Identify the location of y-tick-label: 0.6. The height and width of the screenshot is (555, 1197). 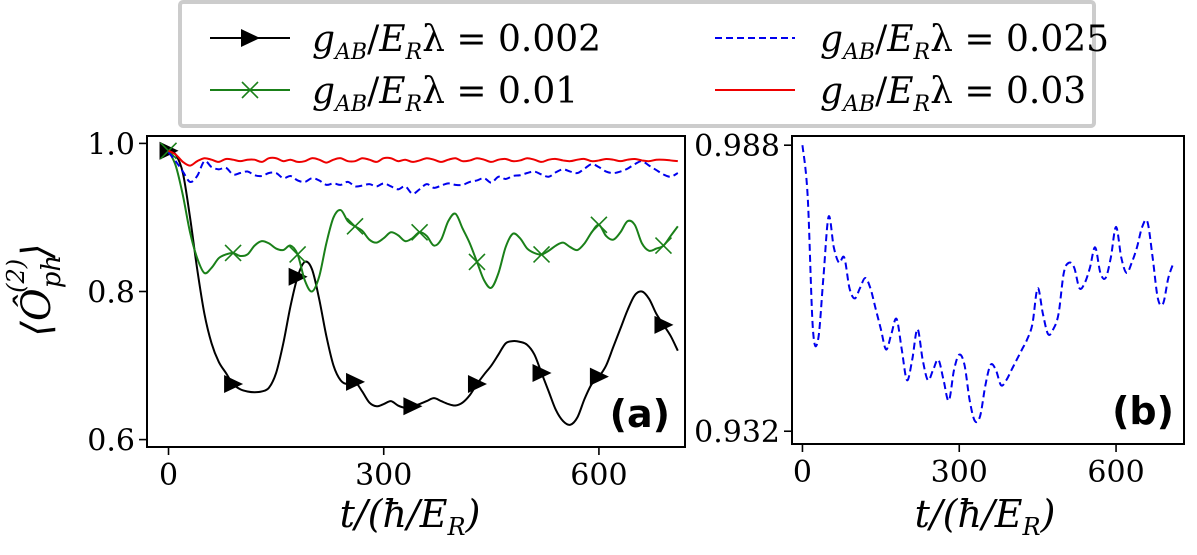
(111, 441).